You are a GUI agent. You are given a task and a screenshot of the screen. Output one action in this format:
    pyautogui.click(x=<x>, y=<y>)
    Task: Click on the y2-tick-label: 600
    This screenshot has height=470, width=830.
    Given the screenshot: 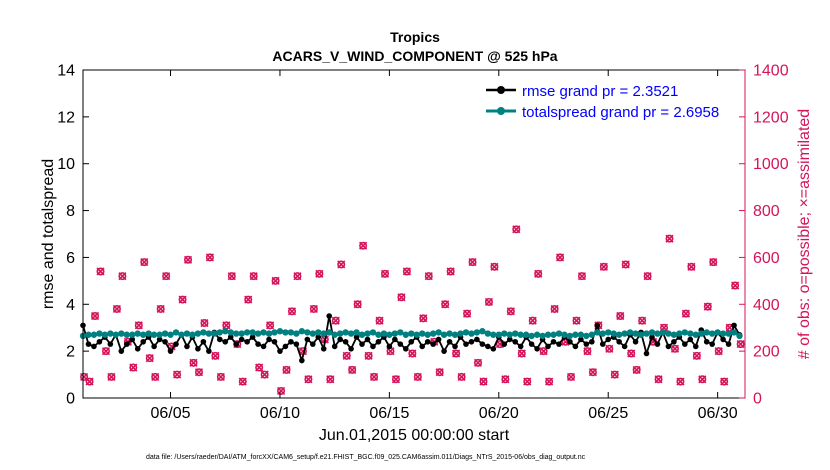 What is the action you would take?
    pyautogui.click(x=766, y=258)
    